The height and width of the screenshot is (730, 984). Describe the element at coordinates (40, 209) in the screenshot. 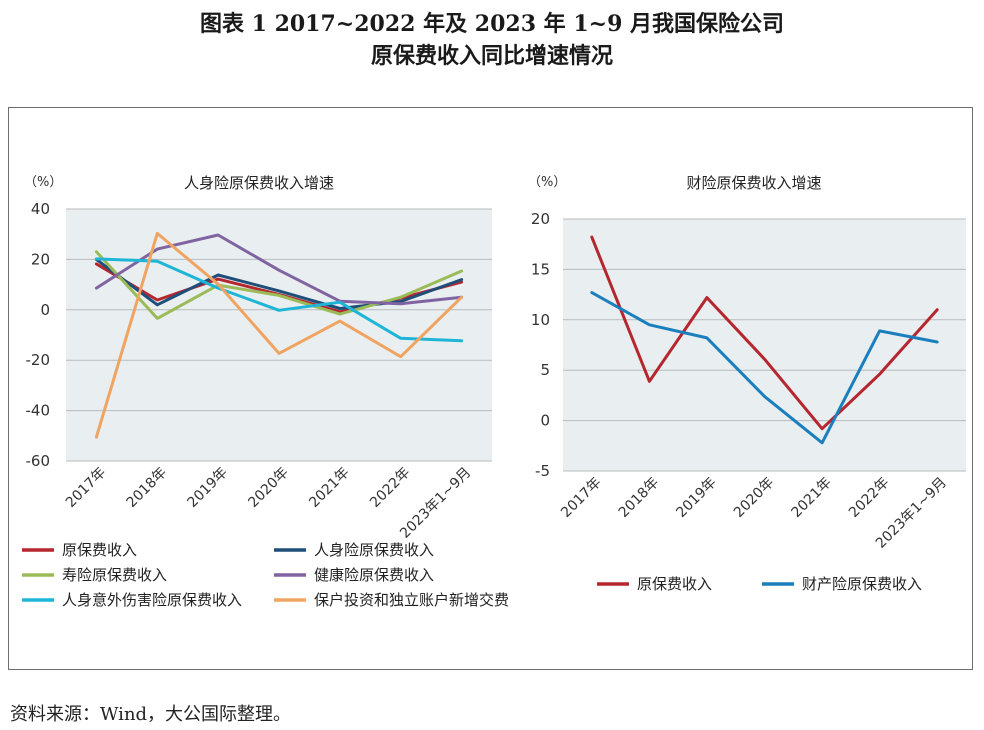

I see `y-tick-label: 40` at that location.